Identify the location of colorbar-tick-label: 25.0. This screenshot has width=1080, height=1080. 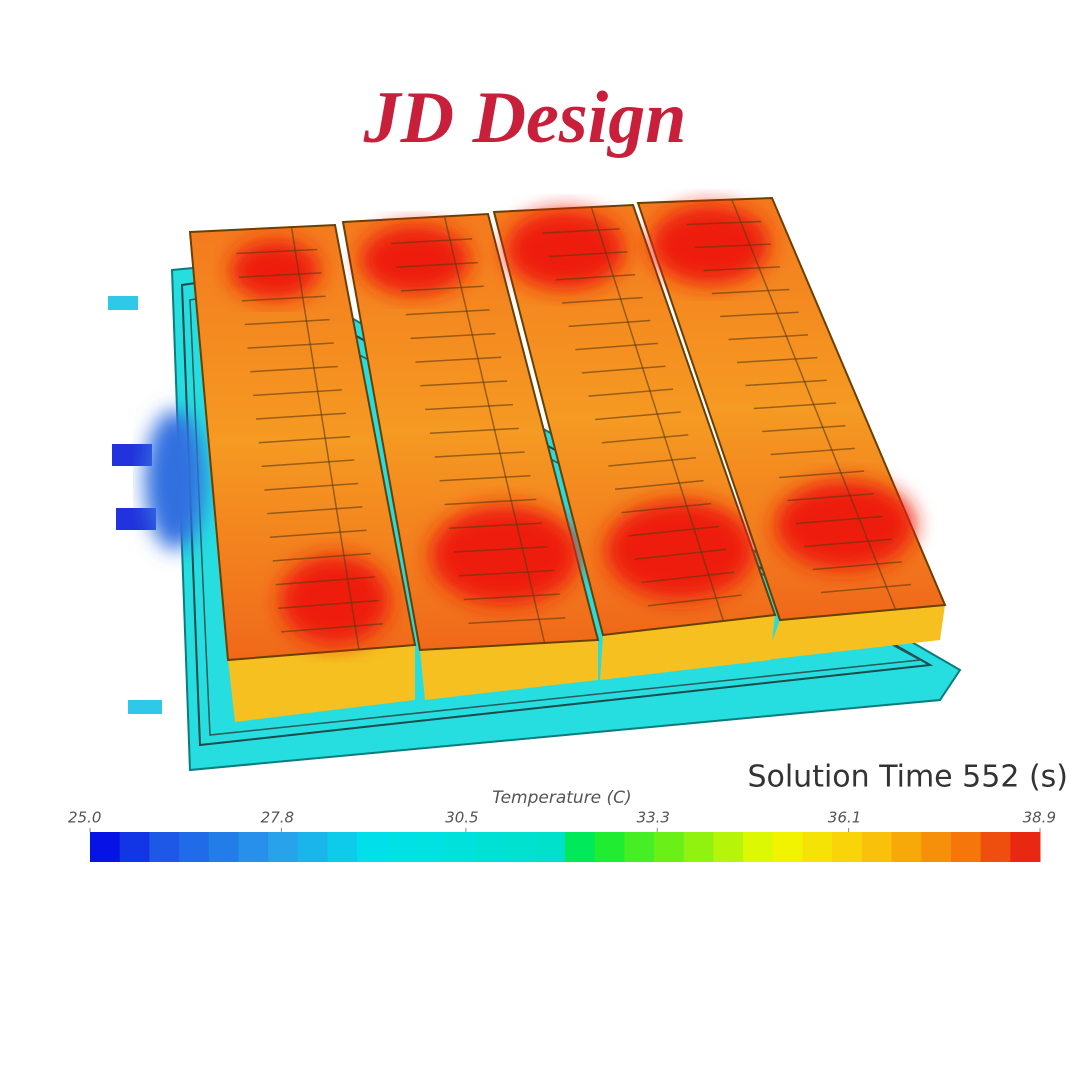
(84, 818).